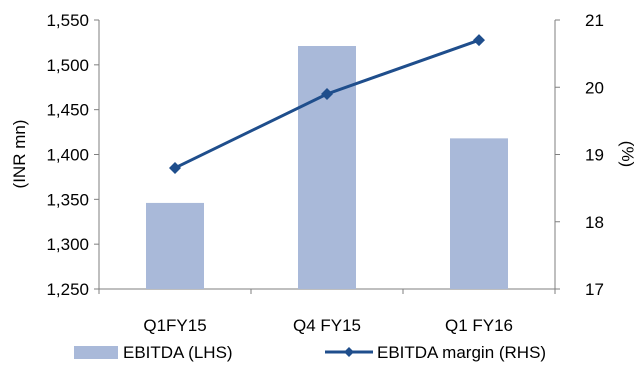  Describe the element at coordinates (579, 155) in the screenshot. I see `right-axis-ticks: 17 18 19 20 21` at that location.